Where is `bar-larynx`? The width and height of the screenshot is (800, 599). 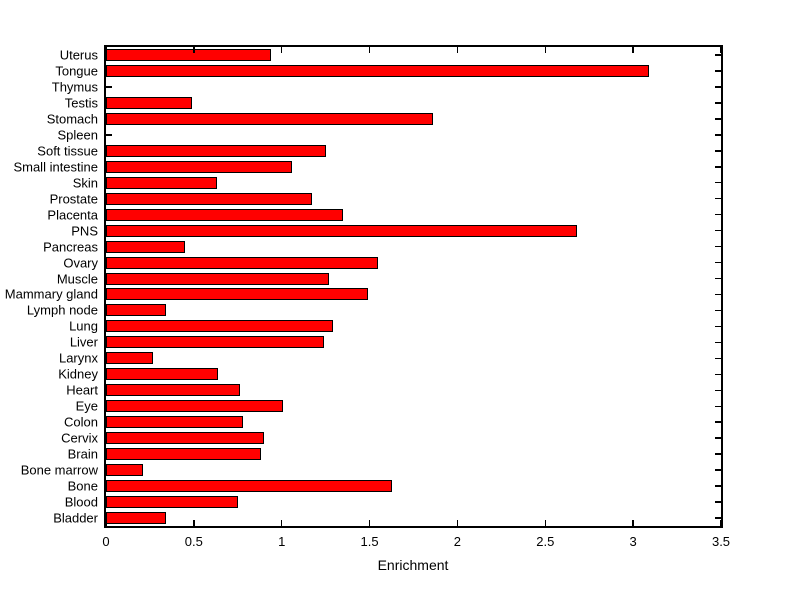
bar-larynx is located at coordinates (130, 358).